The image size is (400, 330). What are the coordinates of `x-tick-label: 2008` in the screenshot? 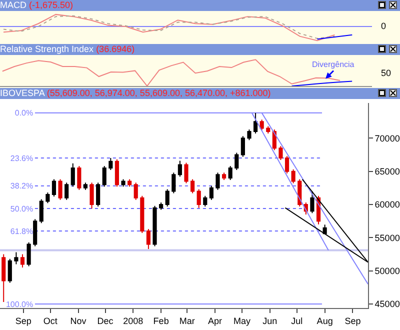 It's located at (133, 321).